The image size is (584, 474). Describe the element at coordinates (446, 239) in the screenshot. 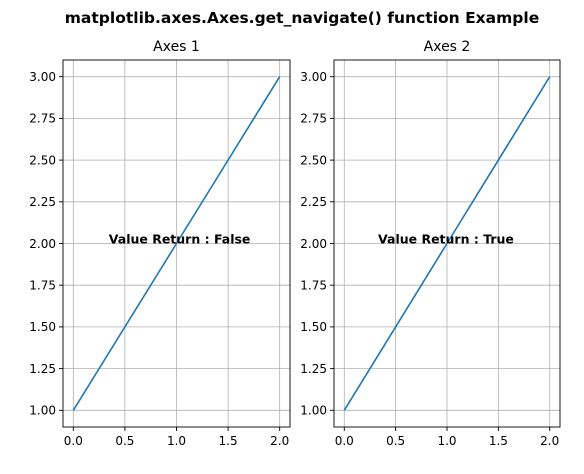

I see `annotation-text: Value Return : True` at that location.